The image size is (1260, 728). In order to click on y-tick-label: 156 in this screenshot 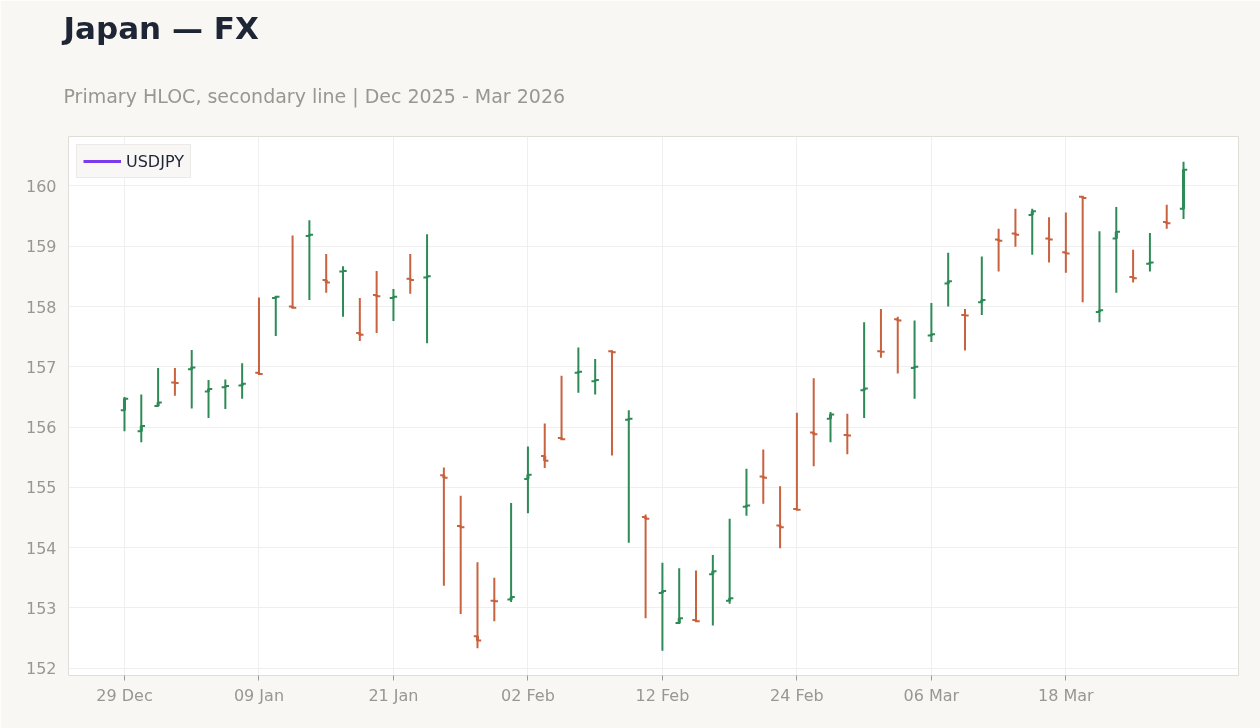, I will do `click(41, 428)`.